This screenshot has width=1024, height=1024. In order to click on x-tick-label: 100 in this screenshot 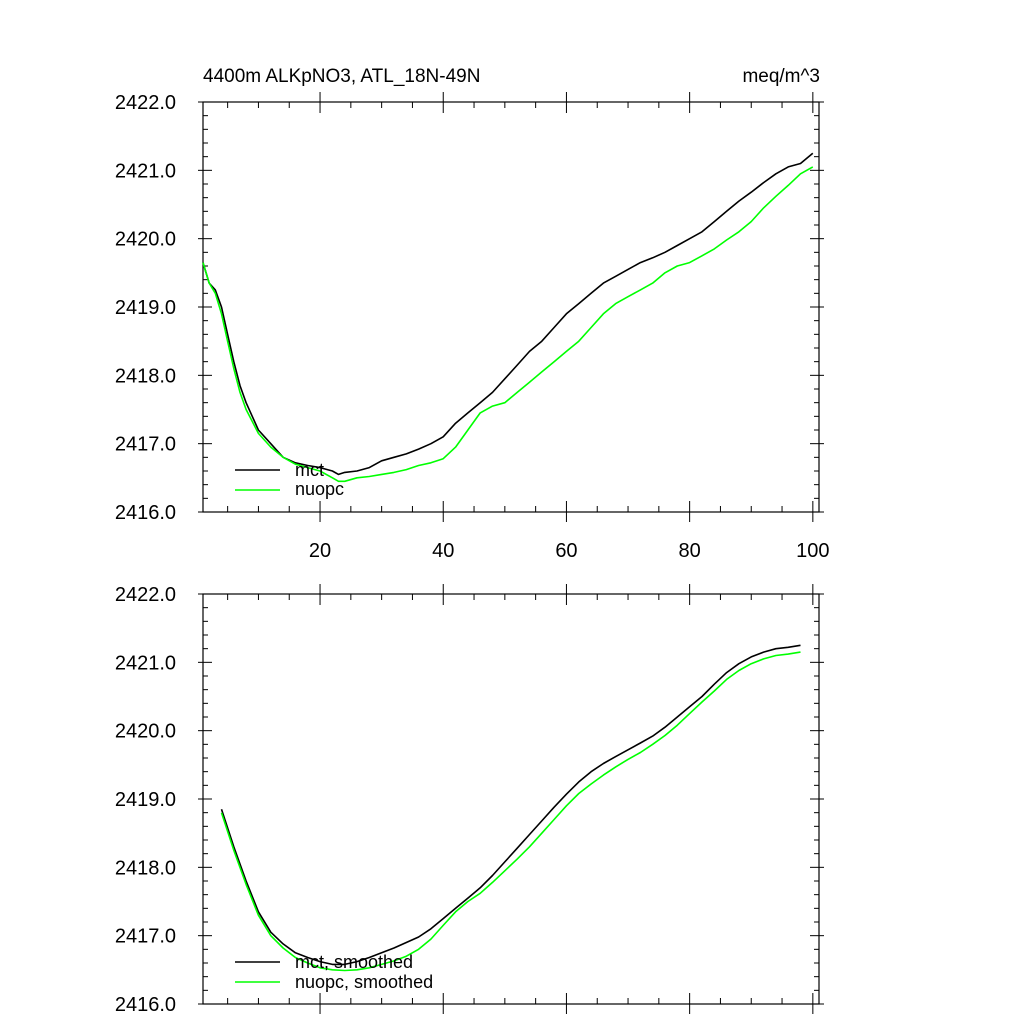, I will do `click(812, 551)`.